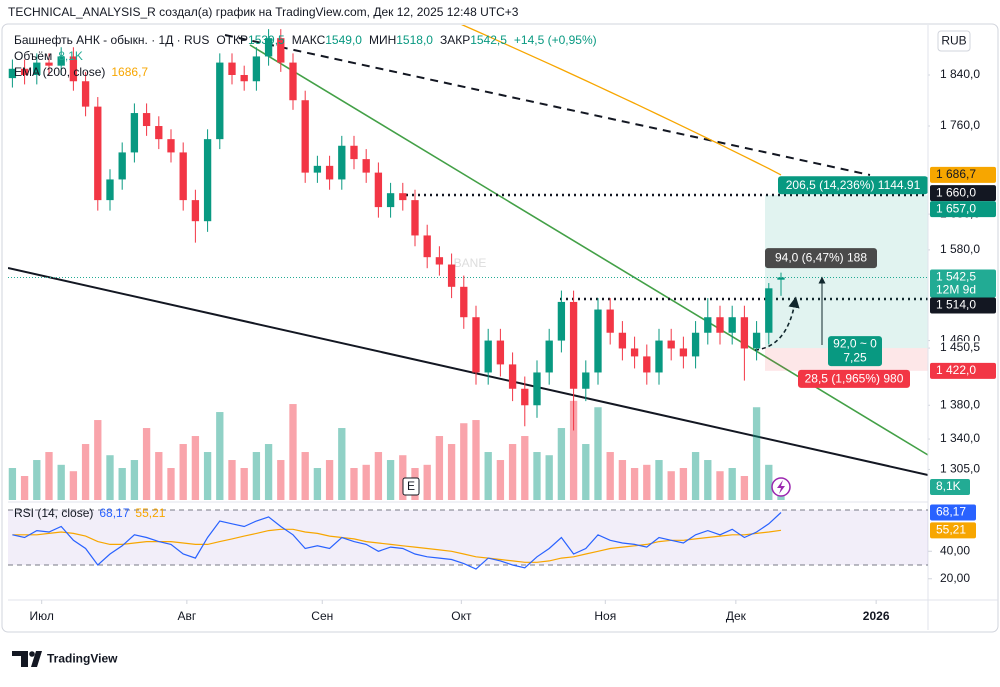  Describe the element at coordinates (956, 174) in the screenshot. I see `price-badge-label: 1 686,7` at that location.